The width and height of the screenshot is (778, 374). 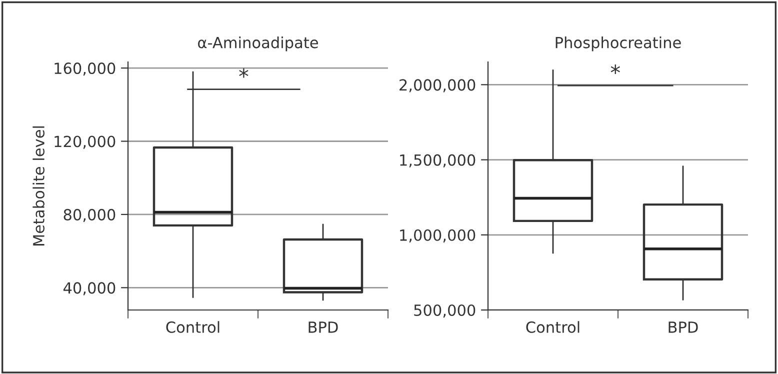 I want to click on y-tick-label: 2,000,000, so click(x=438, y=85).